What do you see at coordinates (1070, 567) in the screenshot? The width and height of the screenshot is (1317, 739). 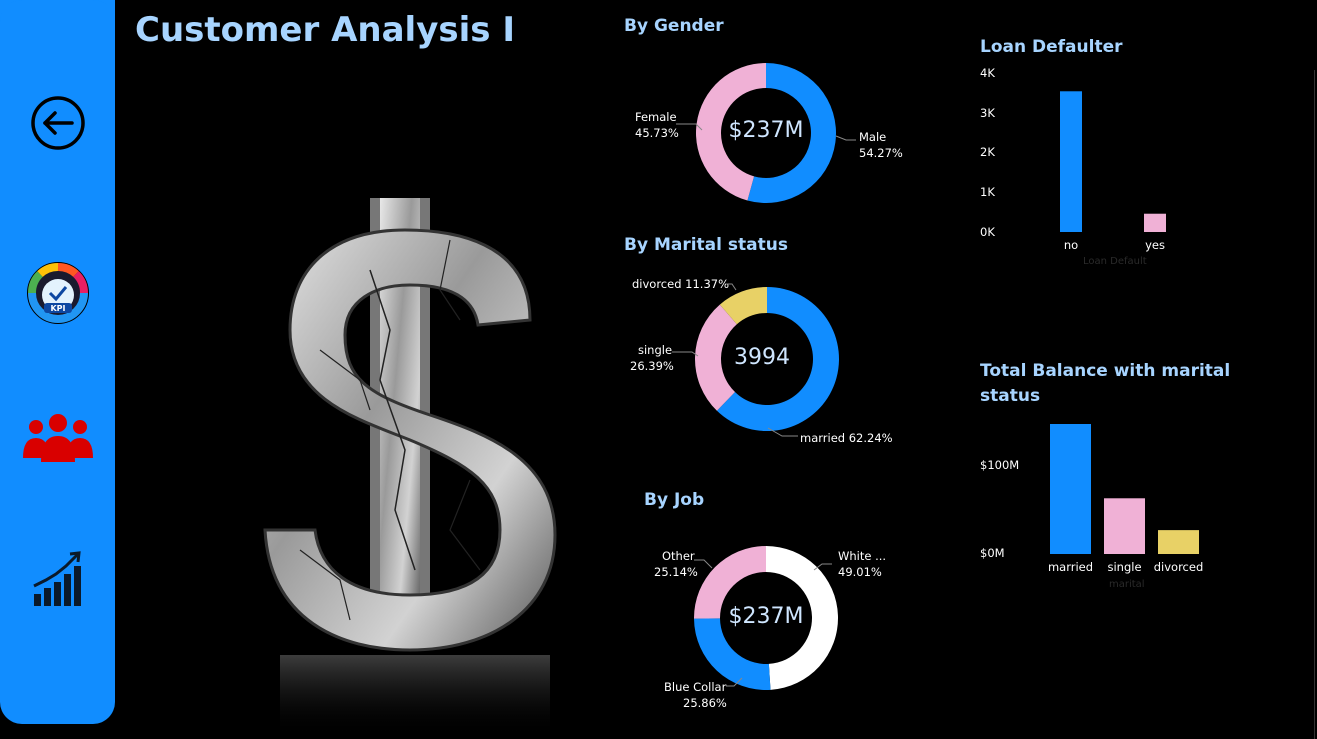 I see `balance-x-tick-married: married` at bounding box center [1070, 567].